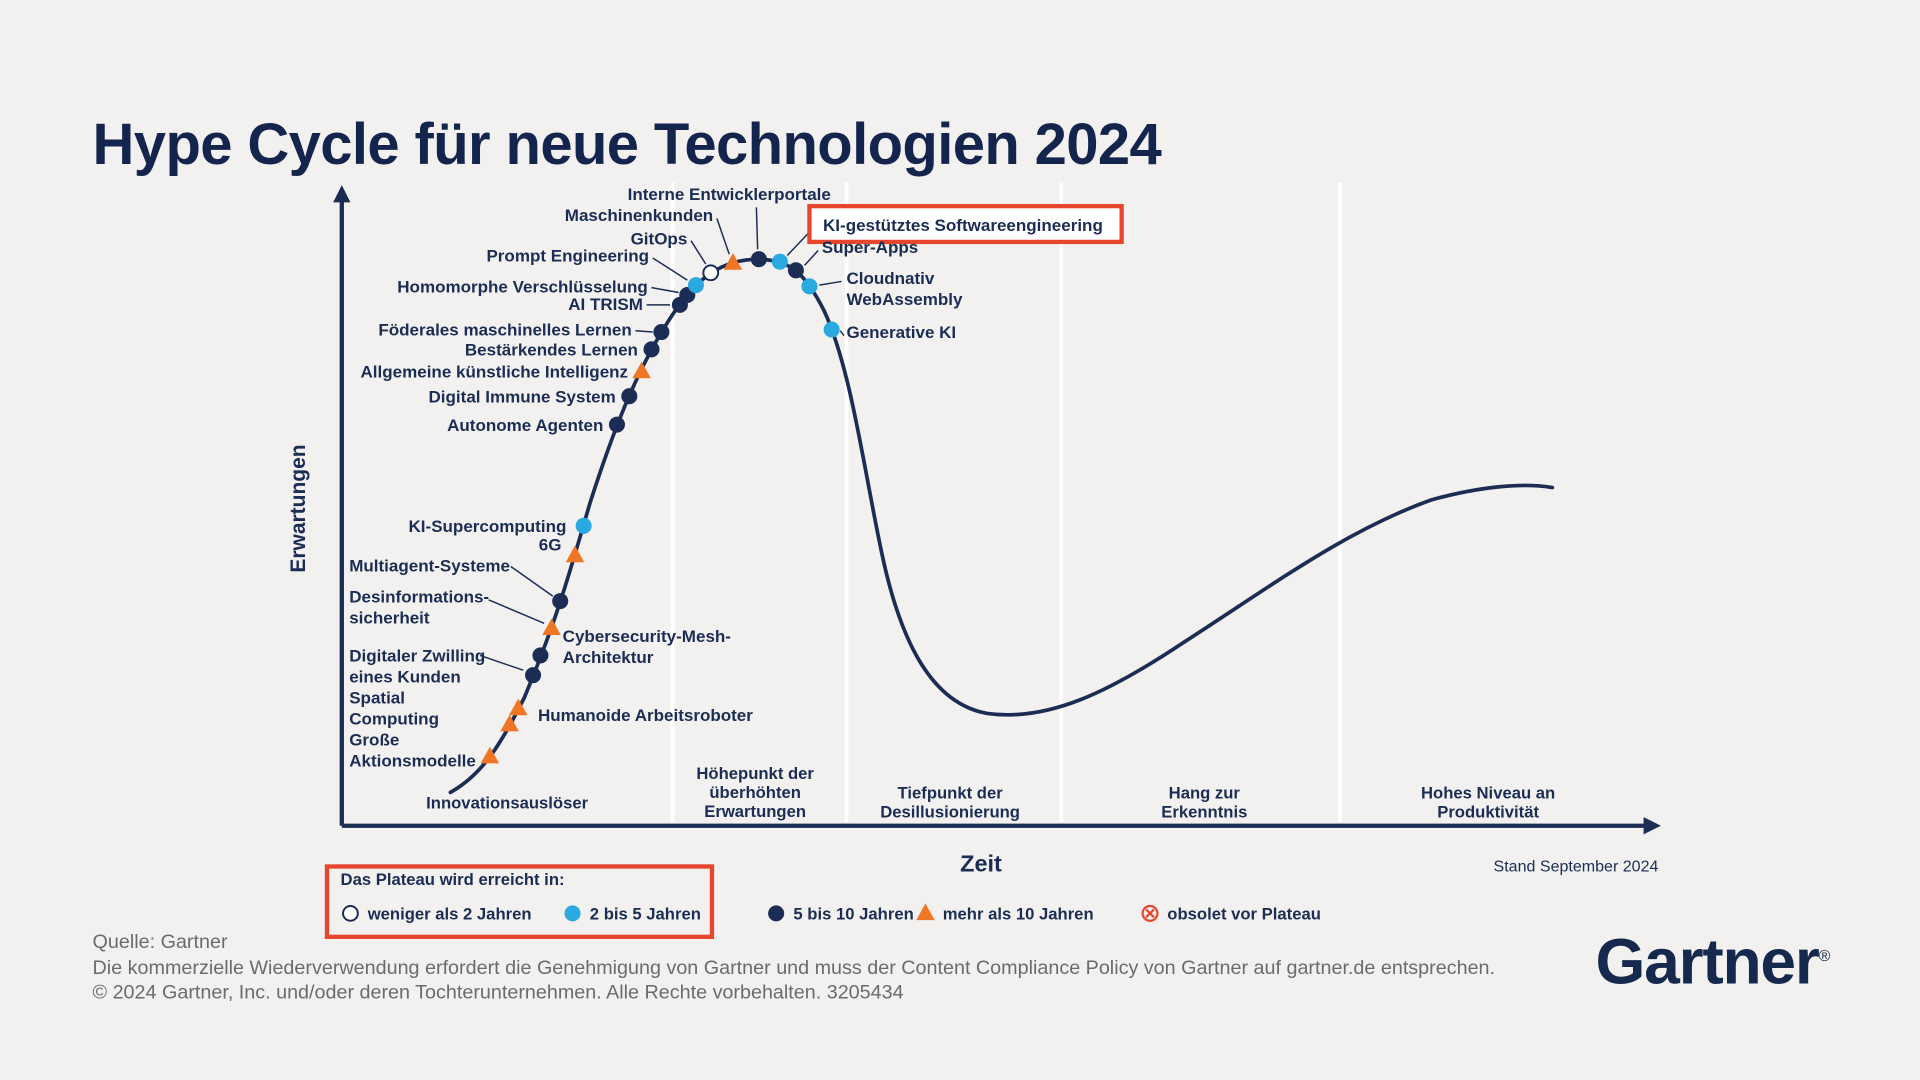 The height and width of the screenshot is (1080, 1920). What do you see at coordinates (550, 544) in the screenshot?
I see `point-label: 6G` at bounding box center [550, 544].